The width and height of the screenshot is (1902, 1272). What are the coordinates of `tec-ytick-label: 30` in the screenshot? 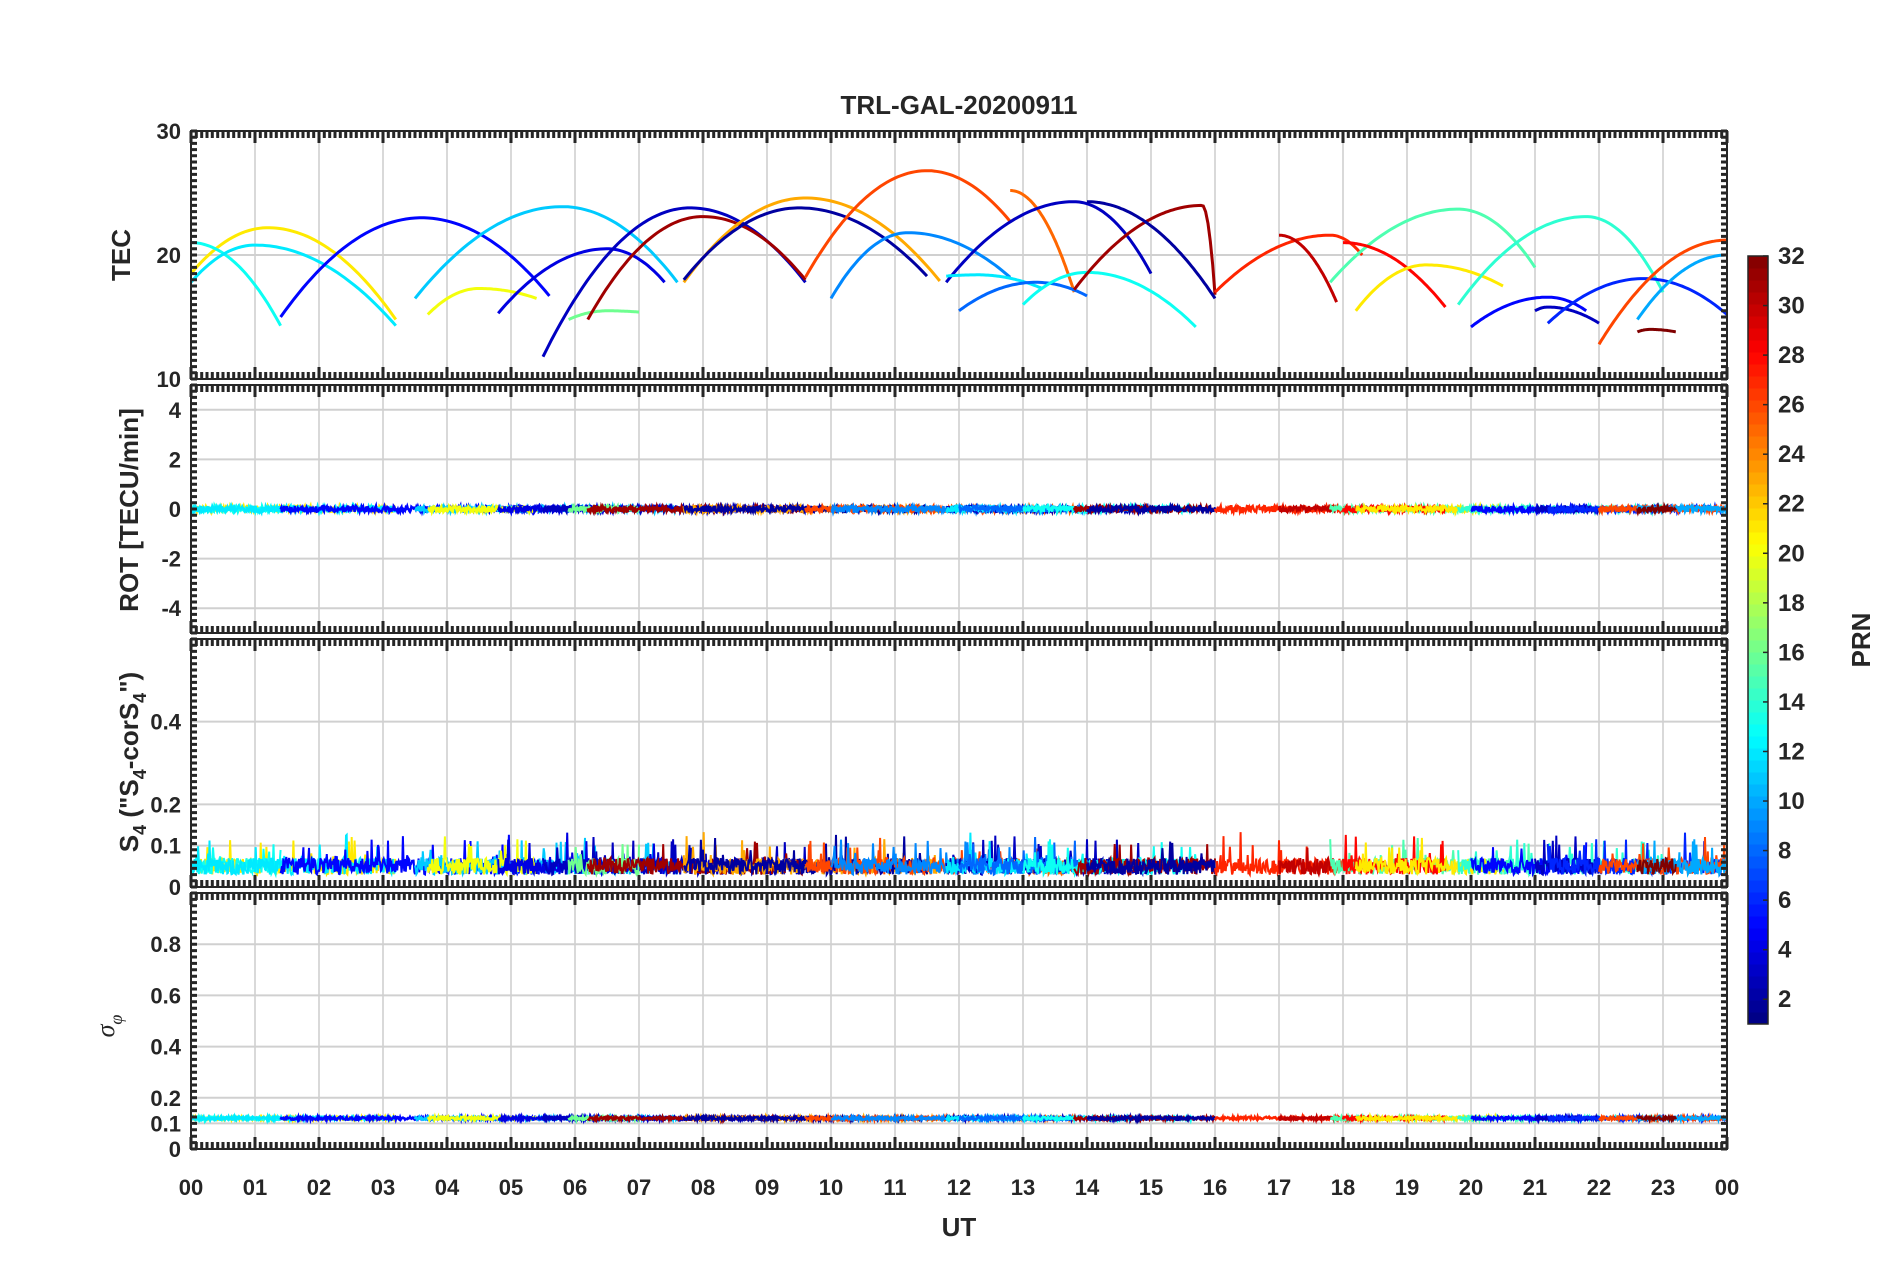 It's located at (169, 131).